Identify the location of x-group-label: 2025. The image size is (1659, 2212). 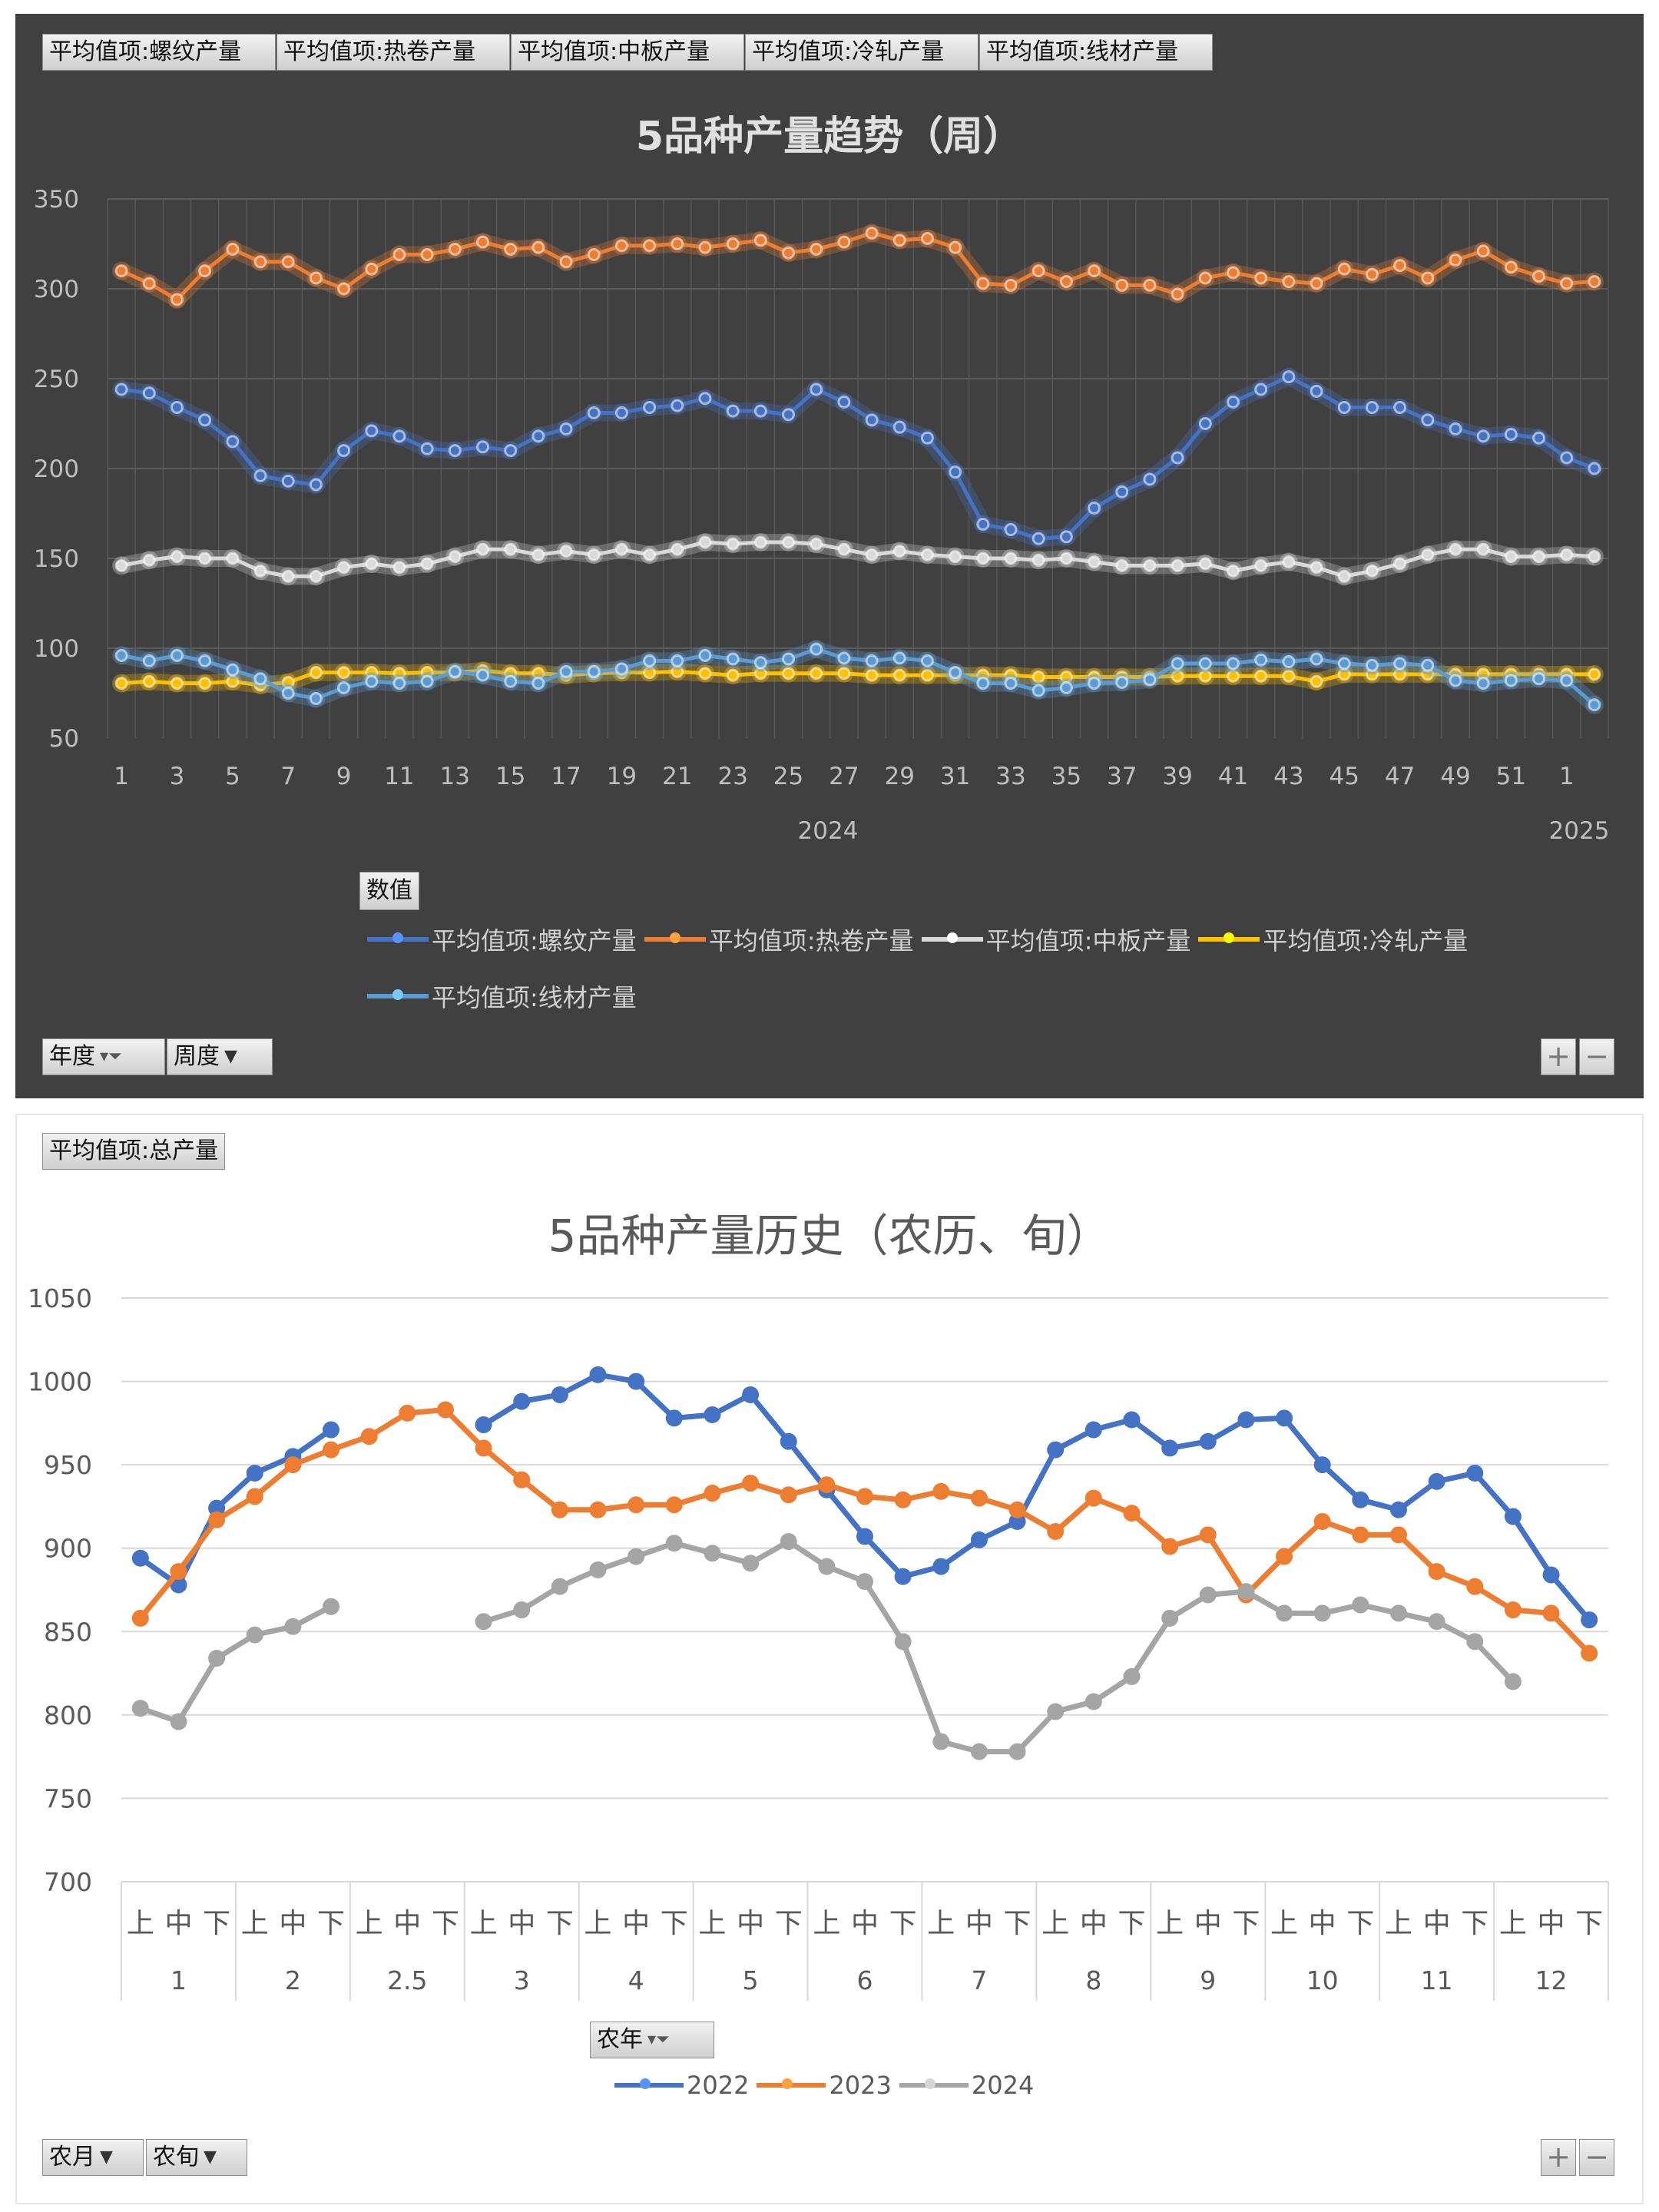
(1579, 831).